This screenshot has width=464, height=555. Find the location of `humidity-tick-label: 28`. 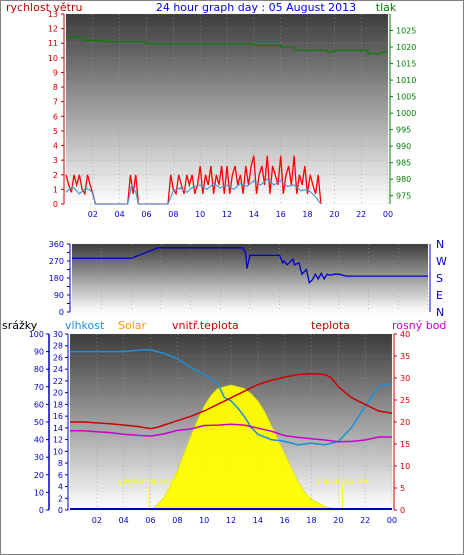

humidity-tick-label: 28 is located at coordinates (58, 346).